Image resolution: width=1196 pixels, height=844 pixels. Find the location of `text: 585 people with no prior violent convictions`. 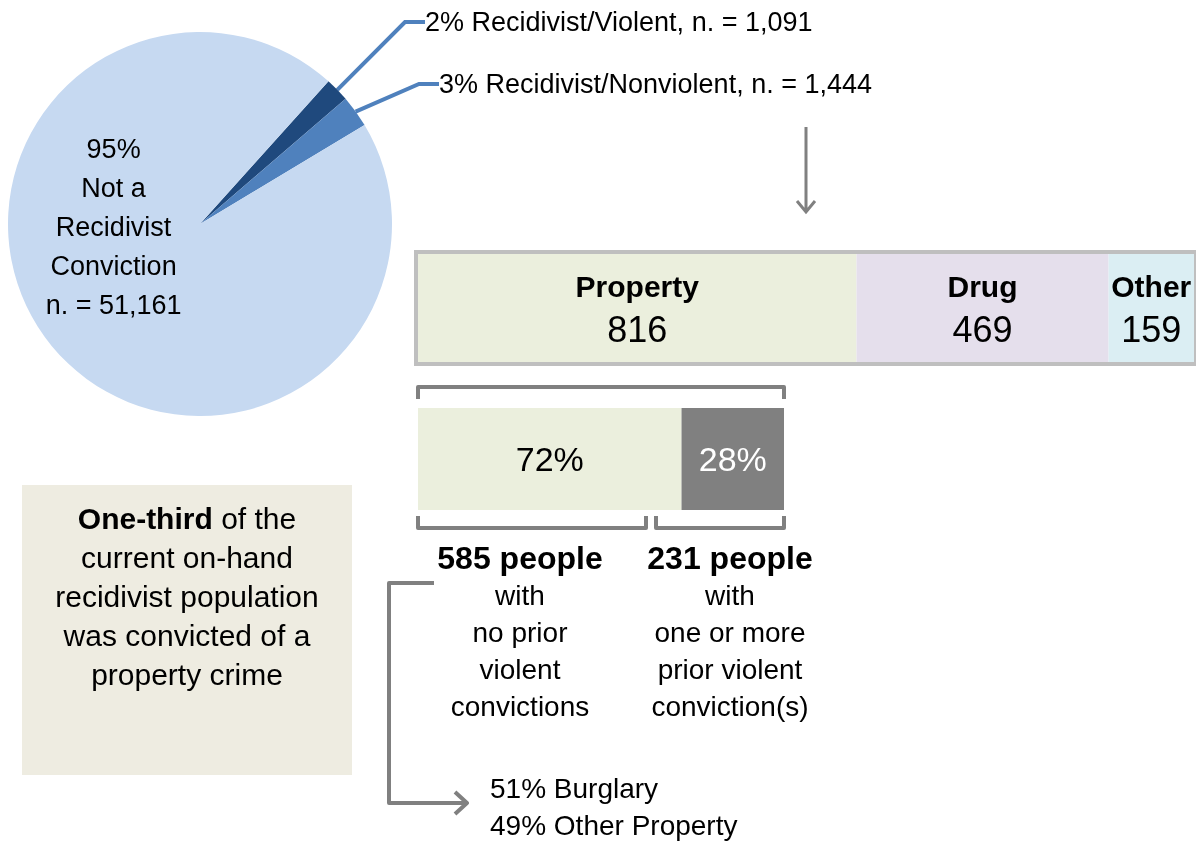

text: 585 people with no prior violent convictions is located at coordinates (520, 632).